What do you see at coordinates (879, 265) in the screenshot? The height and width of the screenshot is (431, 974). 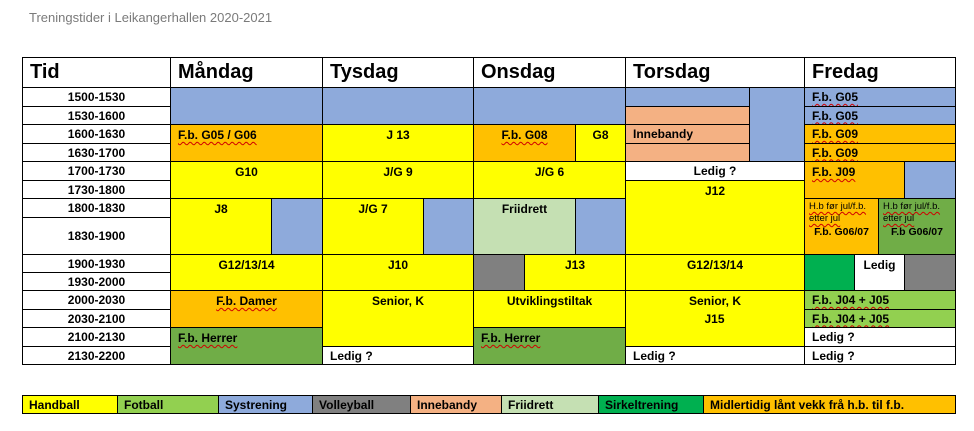 I see `fre-ledig-1-label: Ledig` at bounding box center [879, 265].